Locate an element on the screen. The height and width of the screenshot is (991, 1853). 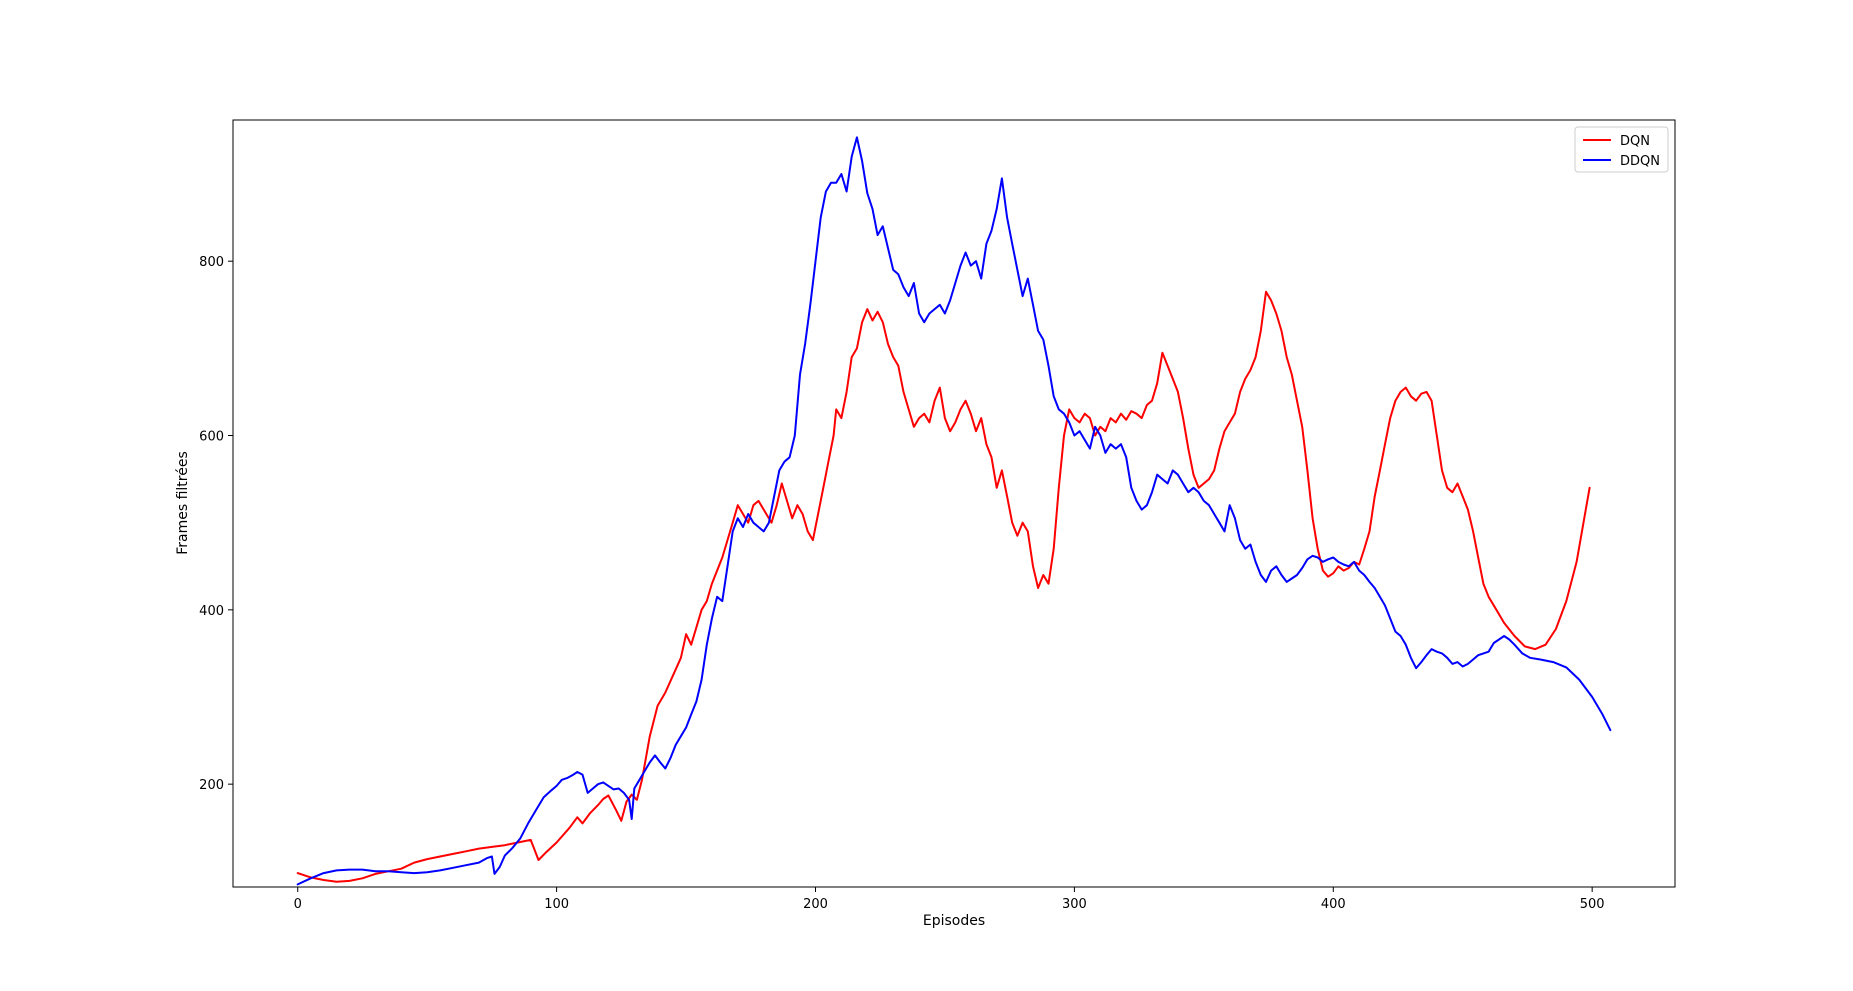
x-tick-label: 200 is located at coordinates (815, 904).